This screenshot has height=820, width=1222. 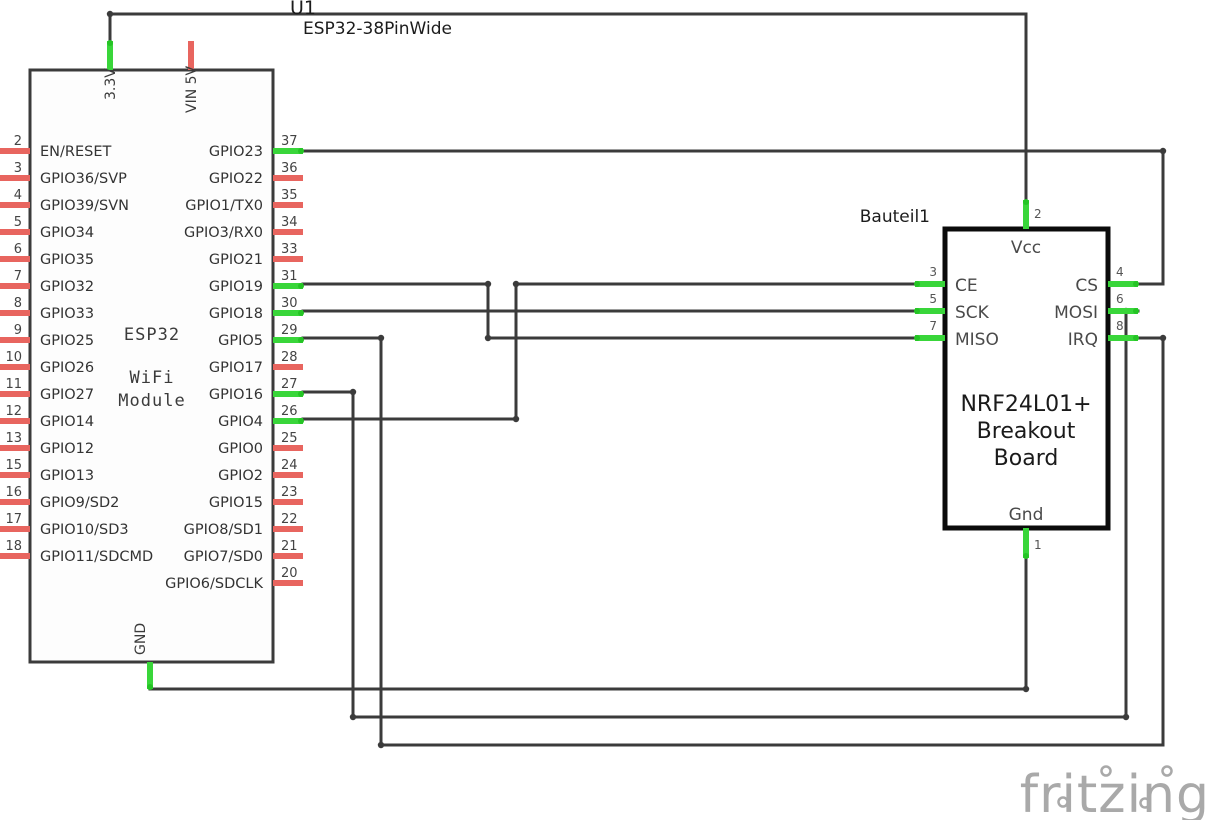 I want to click on fritzing-logo: fritzing, so click(x=1115, y=792).